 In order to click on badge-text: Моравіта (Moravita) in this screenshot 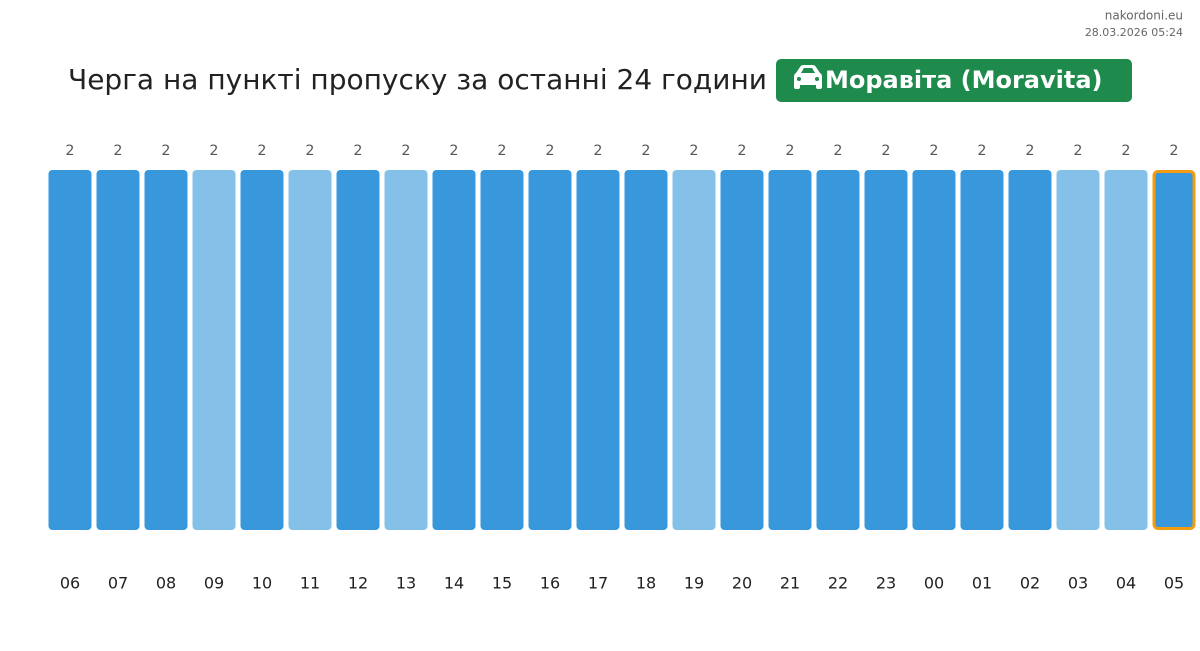, I will do `click(964, 80)`.